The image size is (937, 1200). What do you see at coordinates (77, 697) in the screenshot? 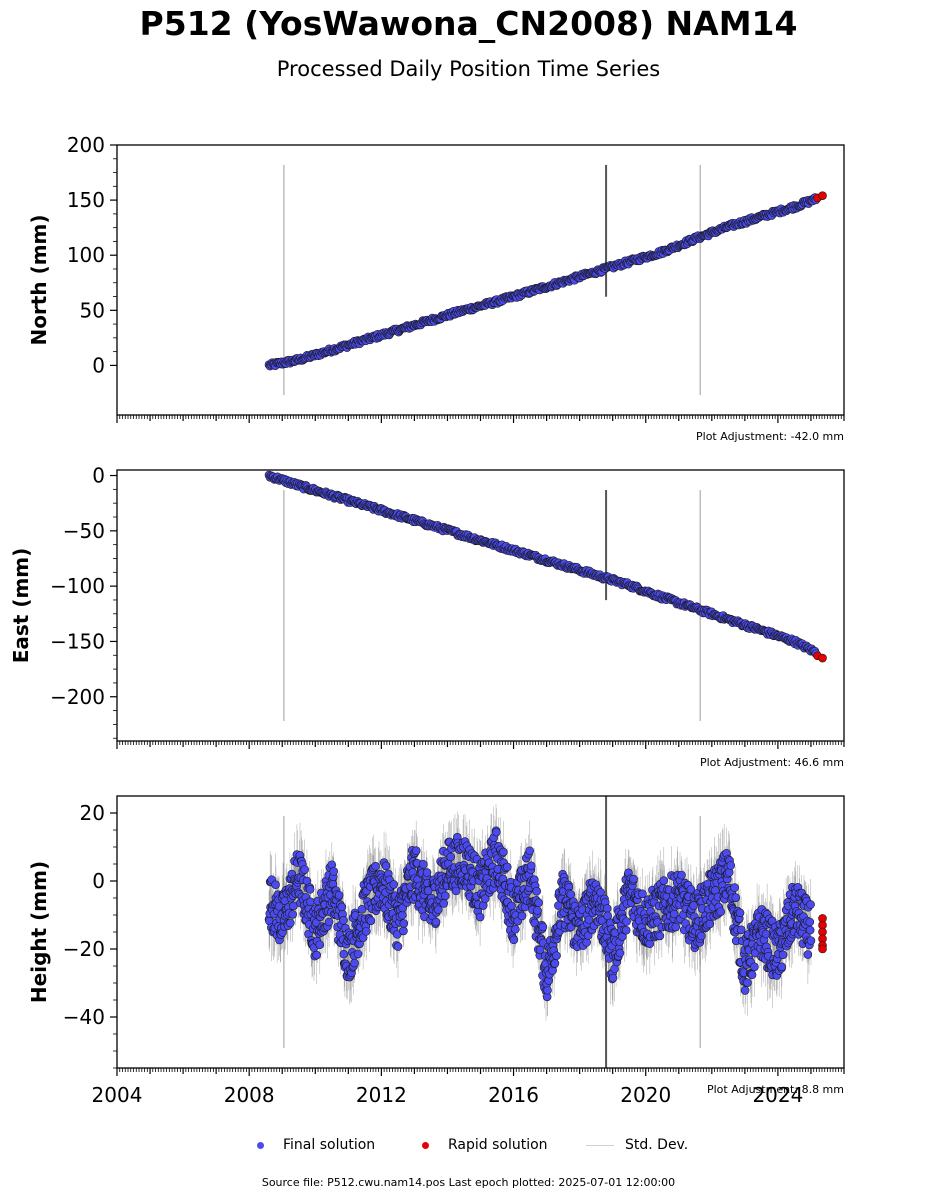
I see `y-tick-label: −200` at bounding box center [77, 697].